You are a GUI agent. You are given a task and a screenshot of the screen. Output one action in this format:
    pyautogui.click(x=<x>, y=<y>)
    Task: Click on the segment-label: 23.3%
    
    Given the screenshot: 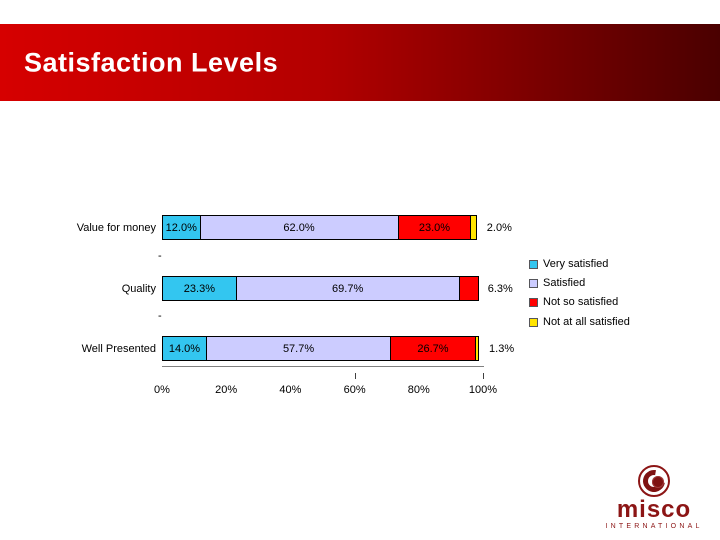 What is the action you would take?
    pyautogui.click(x=199, y=288)
    